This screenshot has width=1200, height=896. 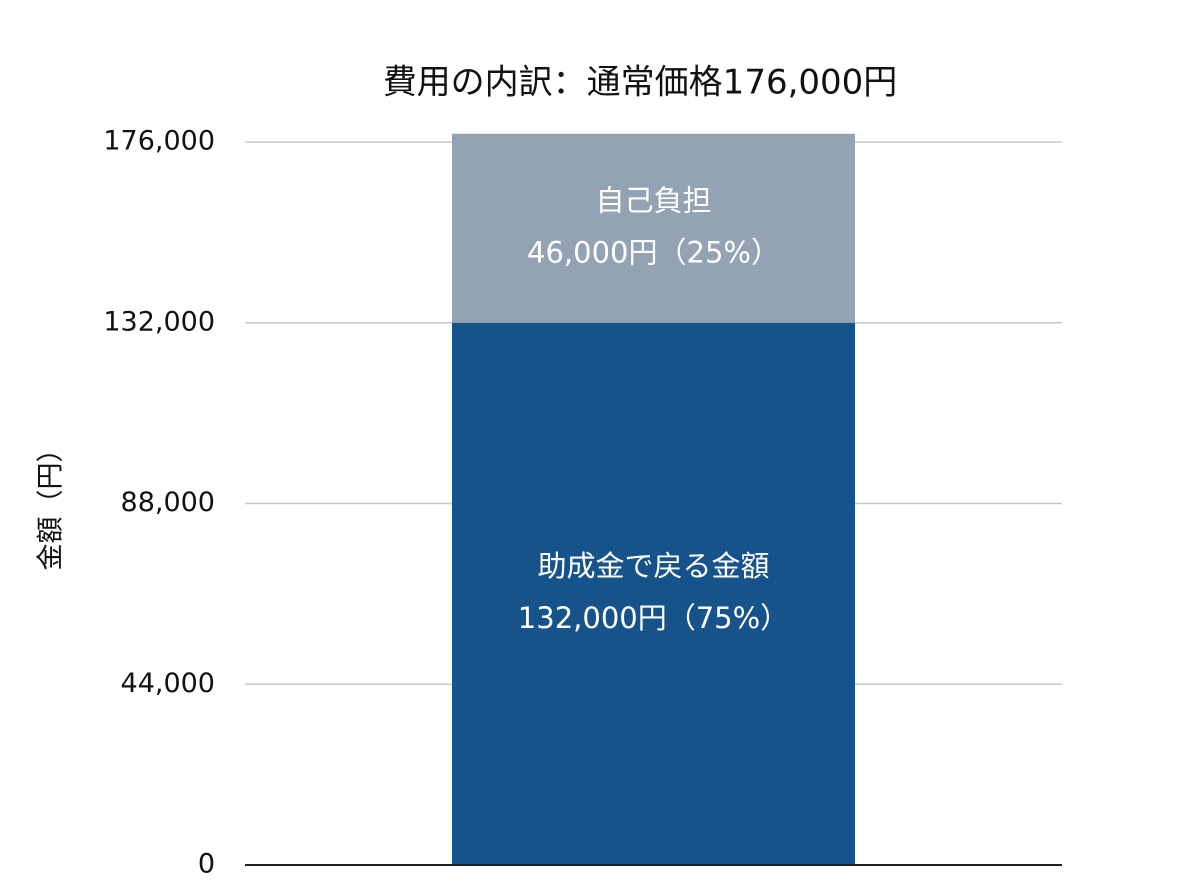 What do you see at coordinates (206, 864) in the screenshot?
I see `y-tick-label: 0` at bounding box center [206, 864].